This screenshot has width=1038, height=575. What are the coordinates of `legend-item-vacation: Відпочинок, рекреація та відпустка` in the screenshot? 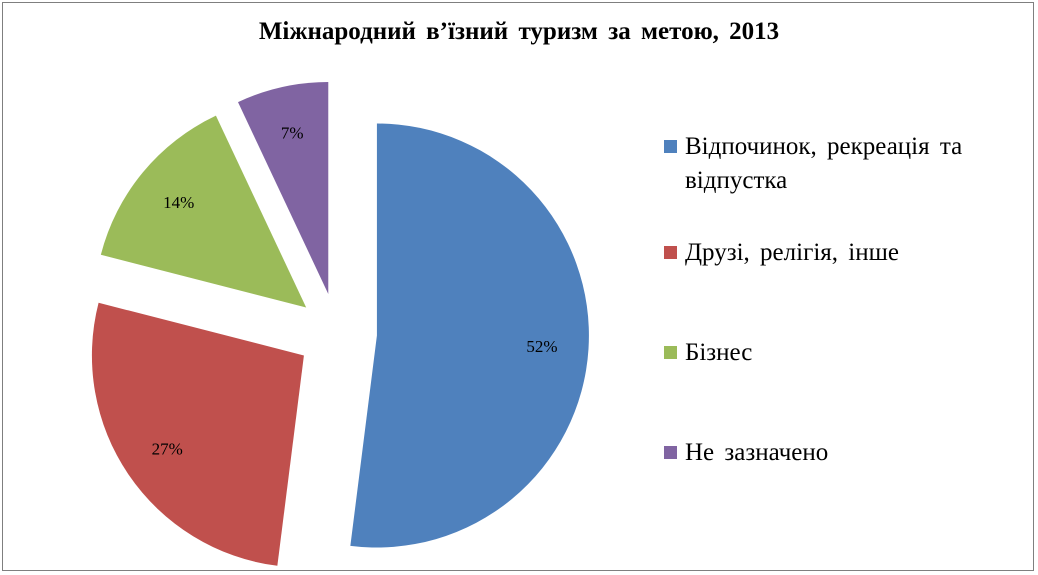 It's located at (839, 164).